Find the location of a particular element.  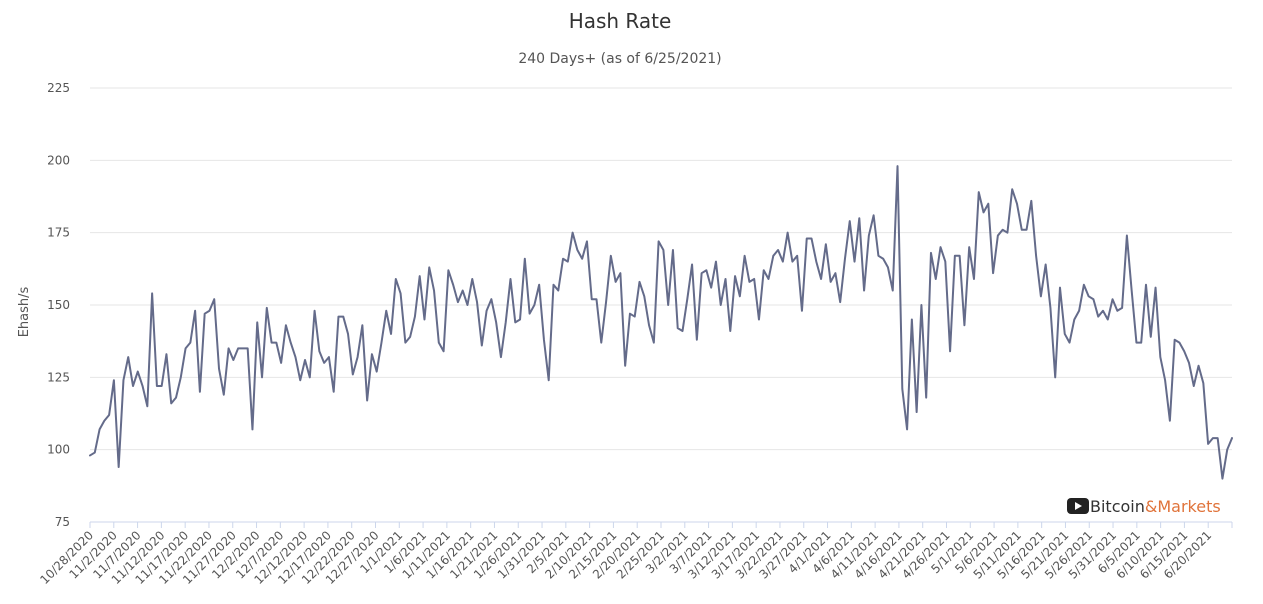

watermark-text: Bitcoin&Markets is located at coordinates (1155, 506).